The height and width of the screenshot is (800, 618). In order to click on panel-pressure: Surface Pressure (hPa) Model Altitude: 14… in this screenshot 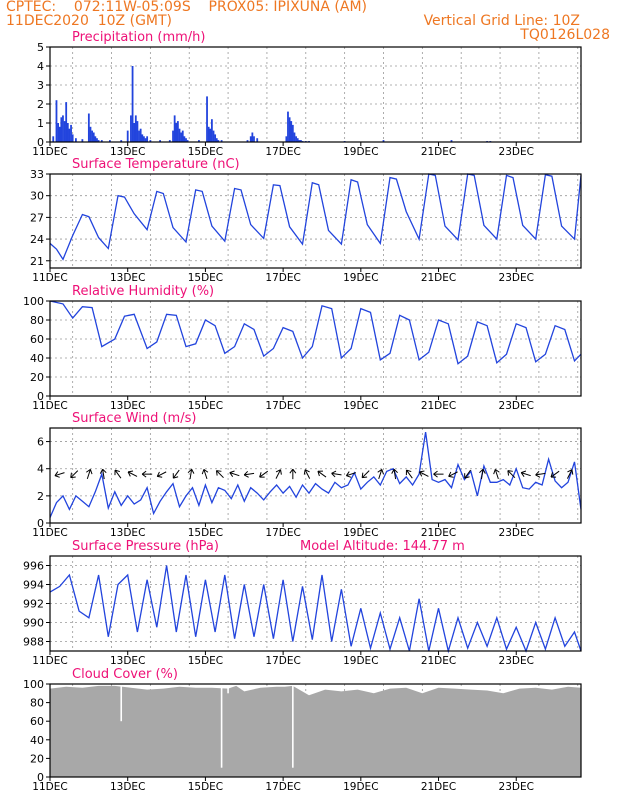, I will do `click(302, 603)`.